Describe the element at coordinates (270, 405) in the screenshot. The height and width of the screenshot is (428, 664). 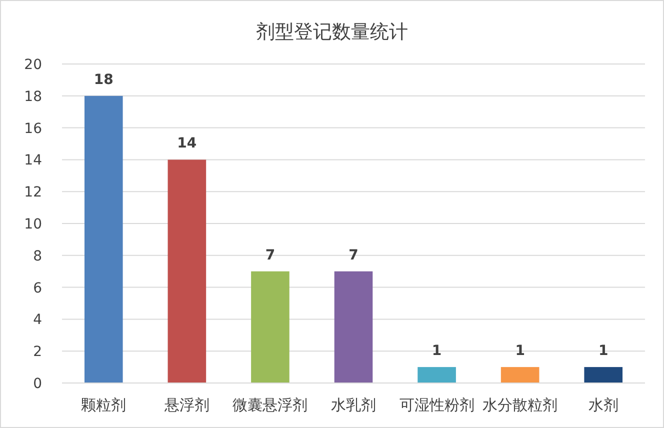
I see `x-tick-label: 微囊悬浮剂` at that location.